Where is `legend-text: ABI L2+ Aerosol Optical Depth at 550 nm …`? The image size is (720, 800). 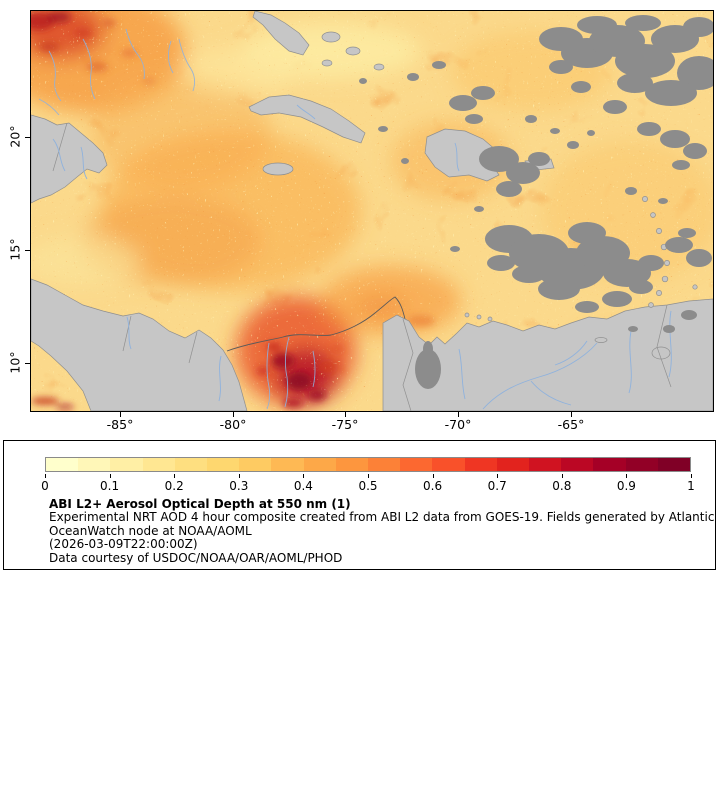 legend-text: ABI L2+ Aerosol Optical Depth at 550 nm … is located at coordinates (382, 531).